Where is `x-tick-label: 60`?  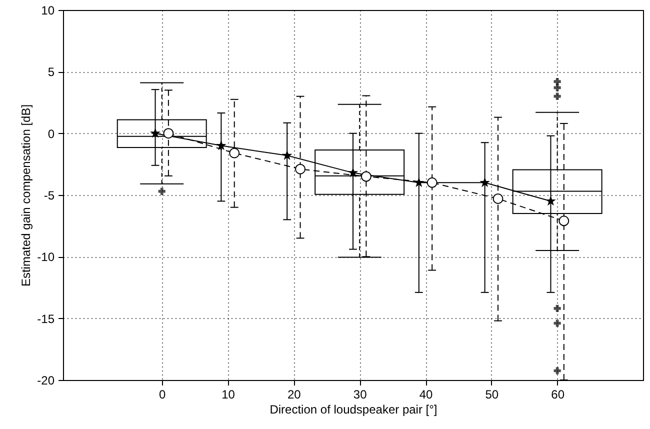 x-tick-label: 60 is located at coordinates (558, 395).